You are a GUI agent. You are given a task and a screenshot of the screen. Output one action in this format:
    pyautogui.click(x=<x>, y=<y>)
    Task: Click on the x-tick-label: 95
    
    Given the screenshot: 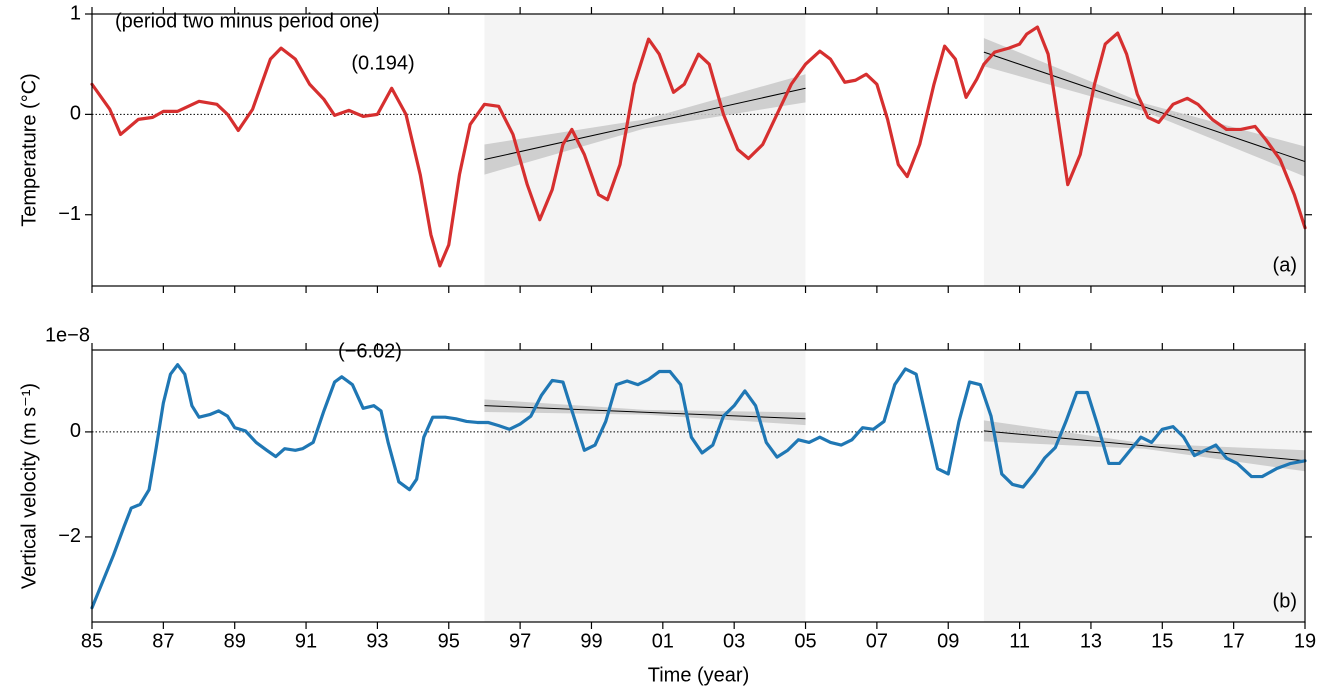 What is the action you would take?
    pyautogui.click(x=449, y=641)
    